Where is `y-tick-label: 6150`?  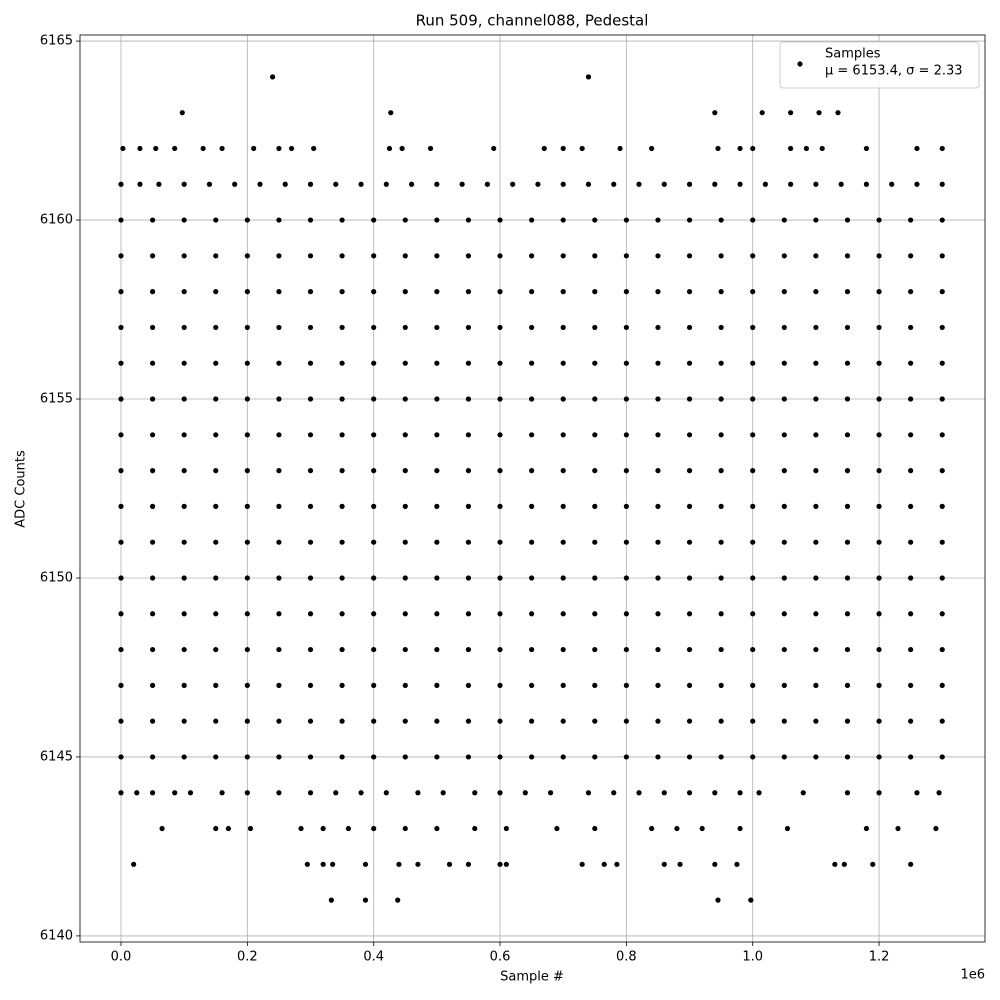 y-tick-label: 6150 is located at coordinates (56, 577).